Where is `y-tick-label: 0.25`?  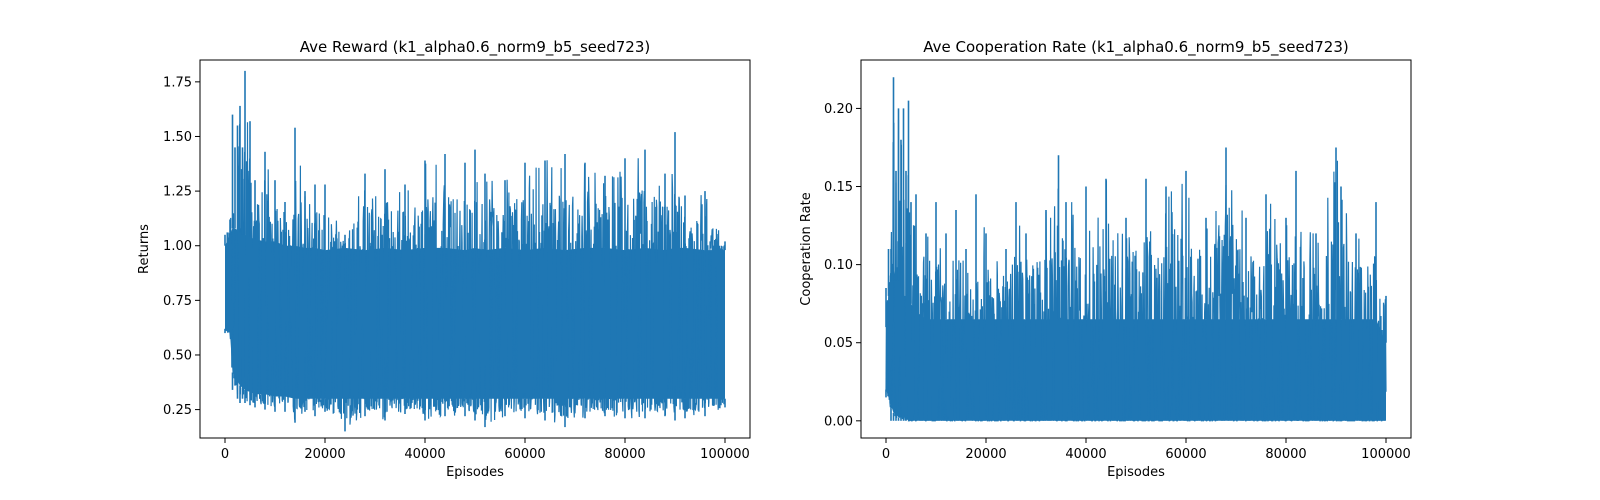
y-tick-label: 0.25 is located at coordinates (177, 410).